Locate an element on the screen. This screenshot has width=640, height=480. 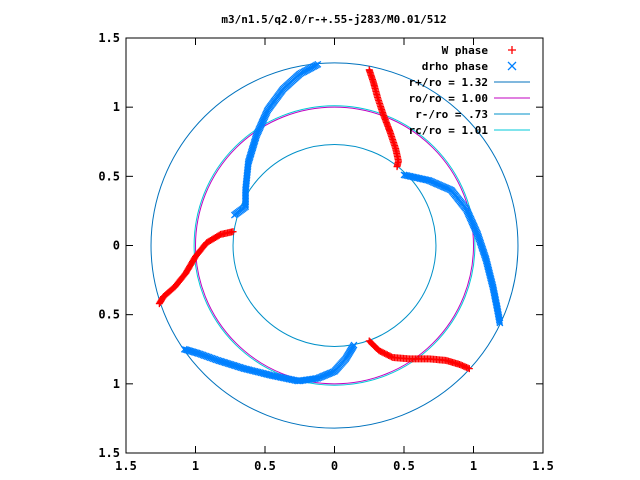
legend-drho-phase-label: drho phase is located at coordinates (455, 66).